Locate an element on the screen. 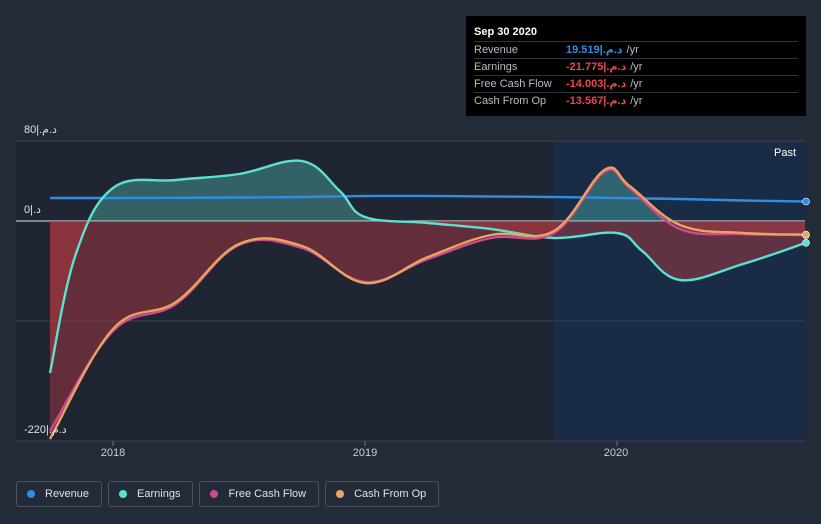 The width and height of the screenshot is (821, 524). tooltip-row-cash-from-op: Cash From Op -13.567|.د.م /yr is located at coordinates (636, 100).